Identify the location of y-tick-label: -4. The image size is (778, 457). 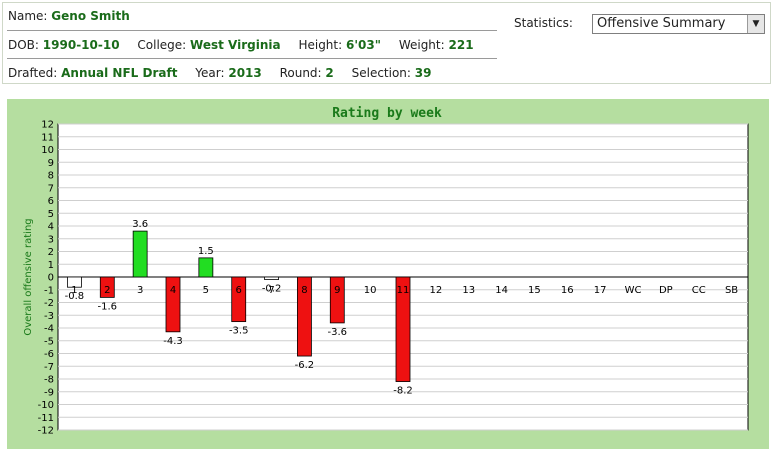
(49, 329).